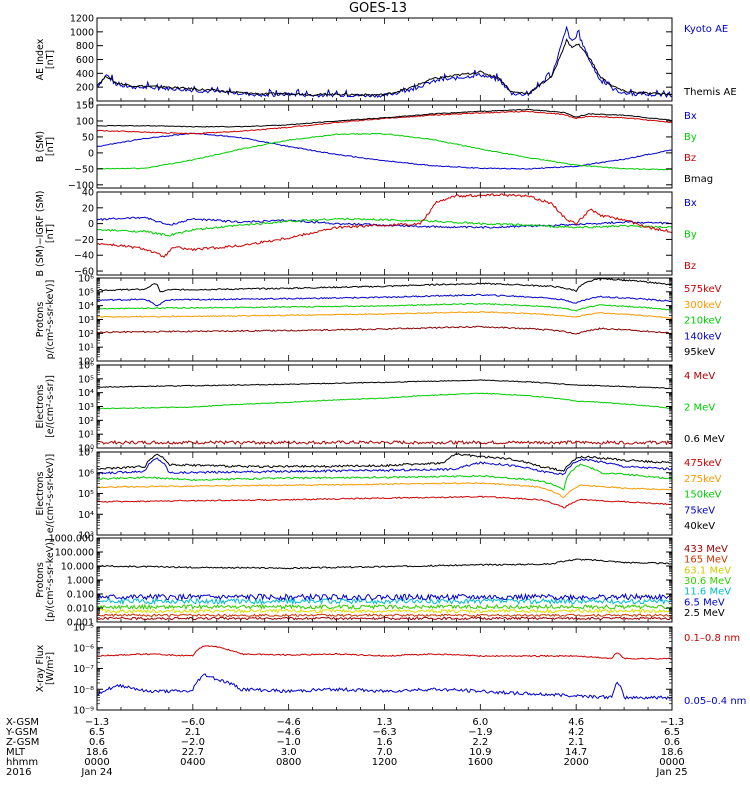  Describe the element at coordinates (703, 321) in the screenshot. I see `legend-label: 210keV` at that location.